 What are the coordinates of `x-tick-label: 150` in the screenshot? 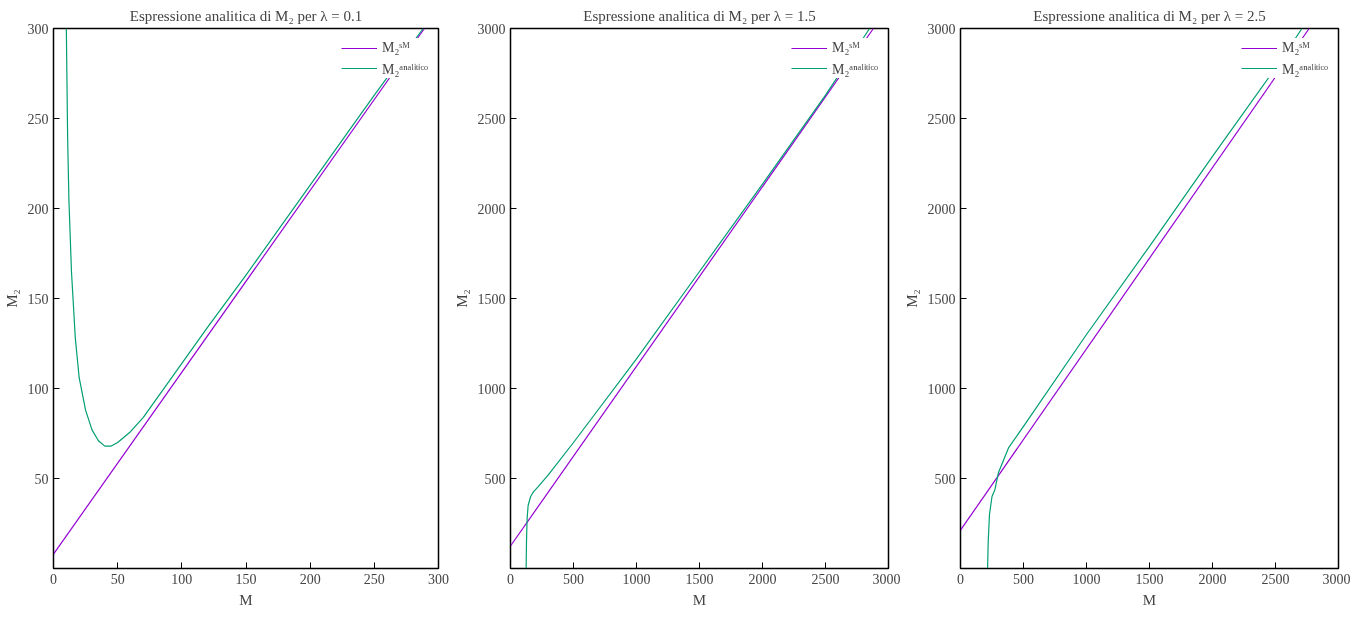 It's located at (246, 579).